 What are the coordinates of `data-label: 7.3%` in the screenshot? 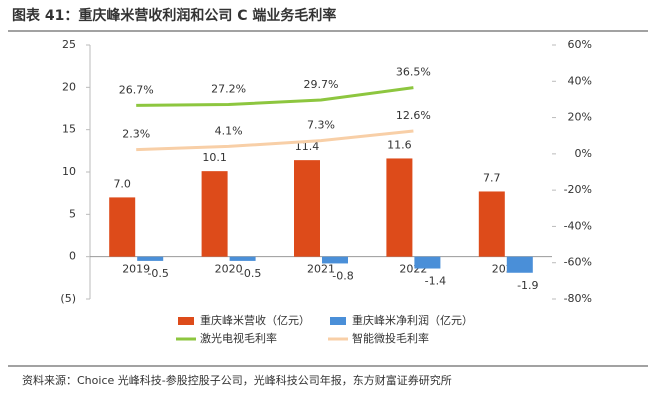 It's located at (321, 125).